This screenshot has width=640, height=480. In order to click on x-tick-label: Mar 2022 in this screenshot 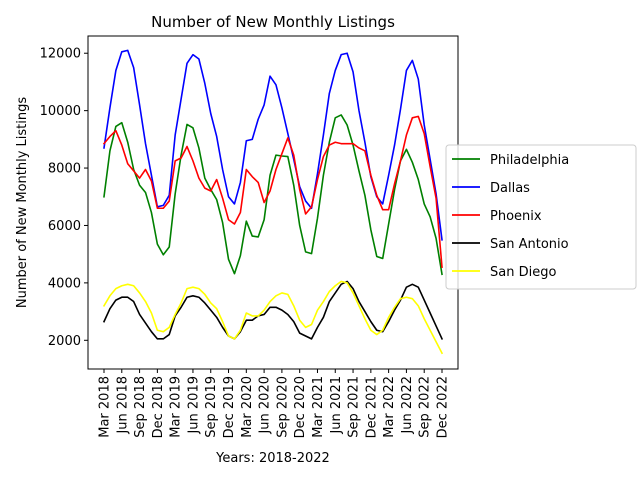, I will do `click(389, 407)`.